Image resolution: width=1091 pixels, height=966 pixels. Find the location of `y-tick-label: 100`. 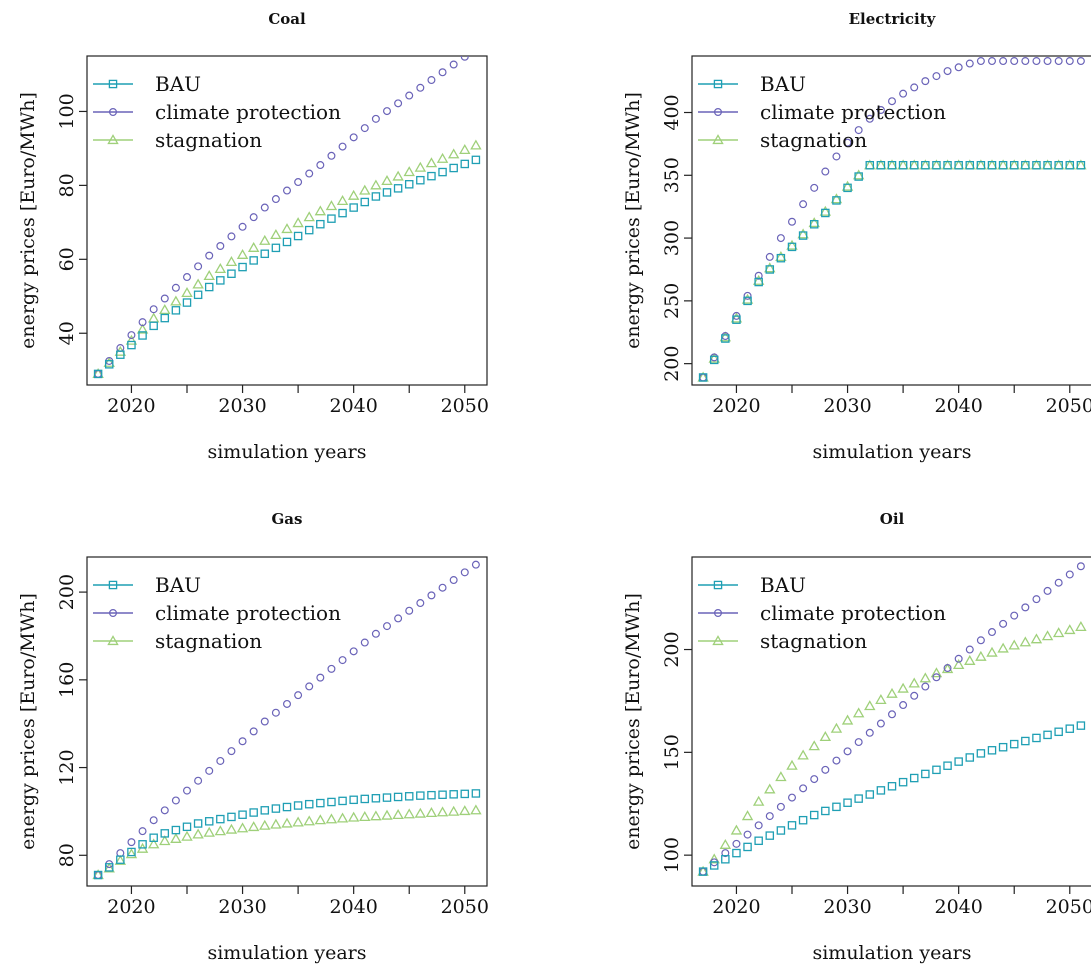

y-tick-label: 100 is located at coordinates (67, 111).